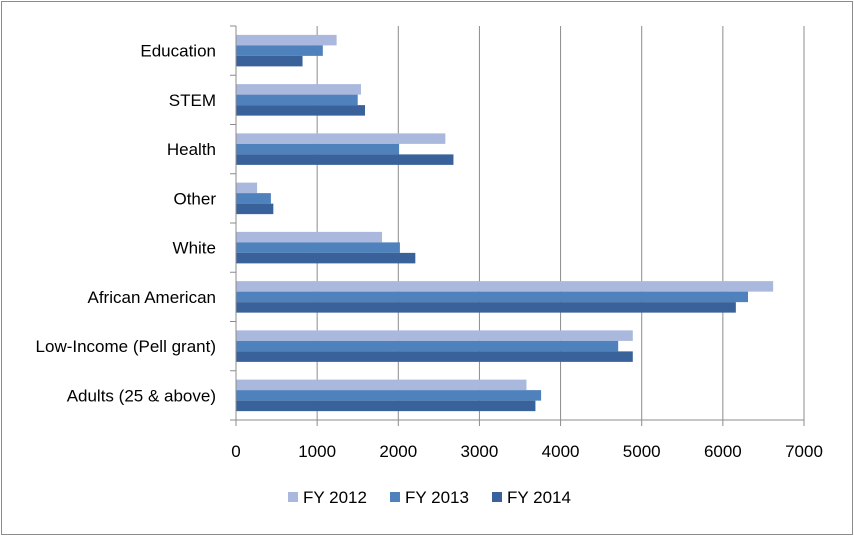 The width and height of the screenshot is (854, 536). Describe the element at coordinates (191, 149) in the screenshot. I see `category-label: Health` at that location.